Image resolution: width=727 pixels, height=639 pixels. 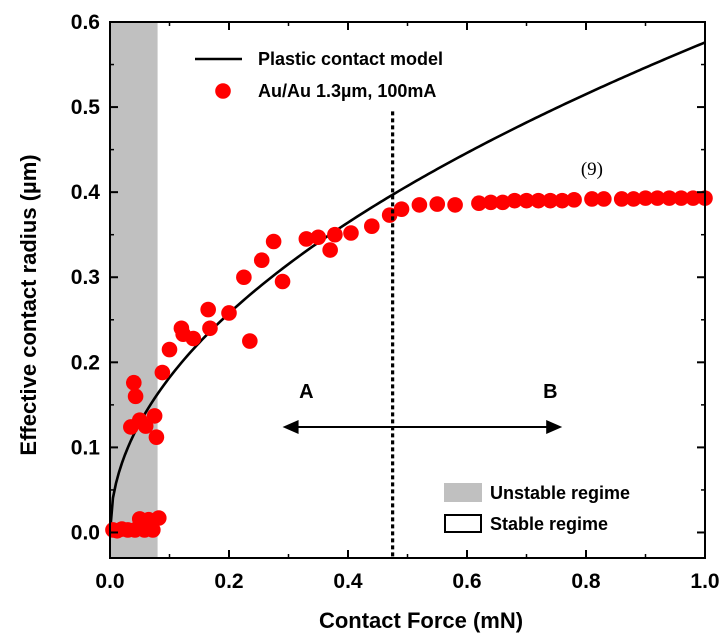 I want to click on x-tick-label: 0.2, so click(x=228, y=581).